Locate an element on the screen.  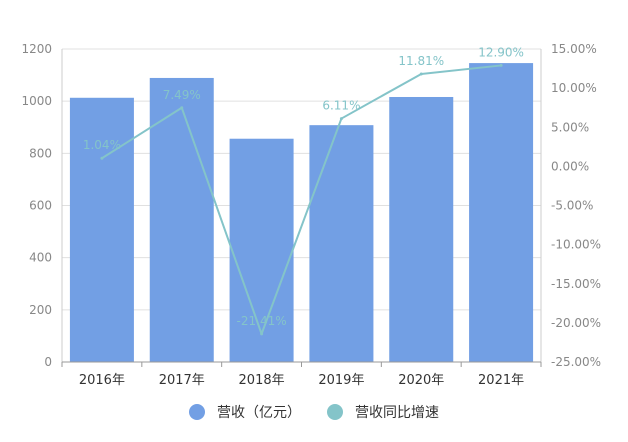
y-right-tick-label: -5.00% is located at coordinates (572, 206).